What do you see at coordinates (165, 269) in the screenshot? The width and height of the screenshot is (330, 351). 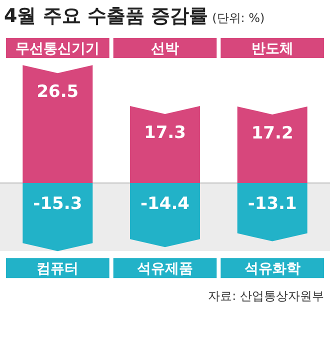 I see `text: 석유제품` at bounding box center [165, 269].